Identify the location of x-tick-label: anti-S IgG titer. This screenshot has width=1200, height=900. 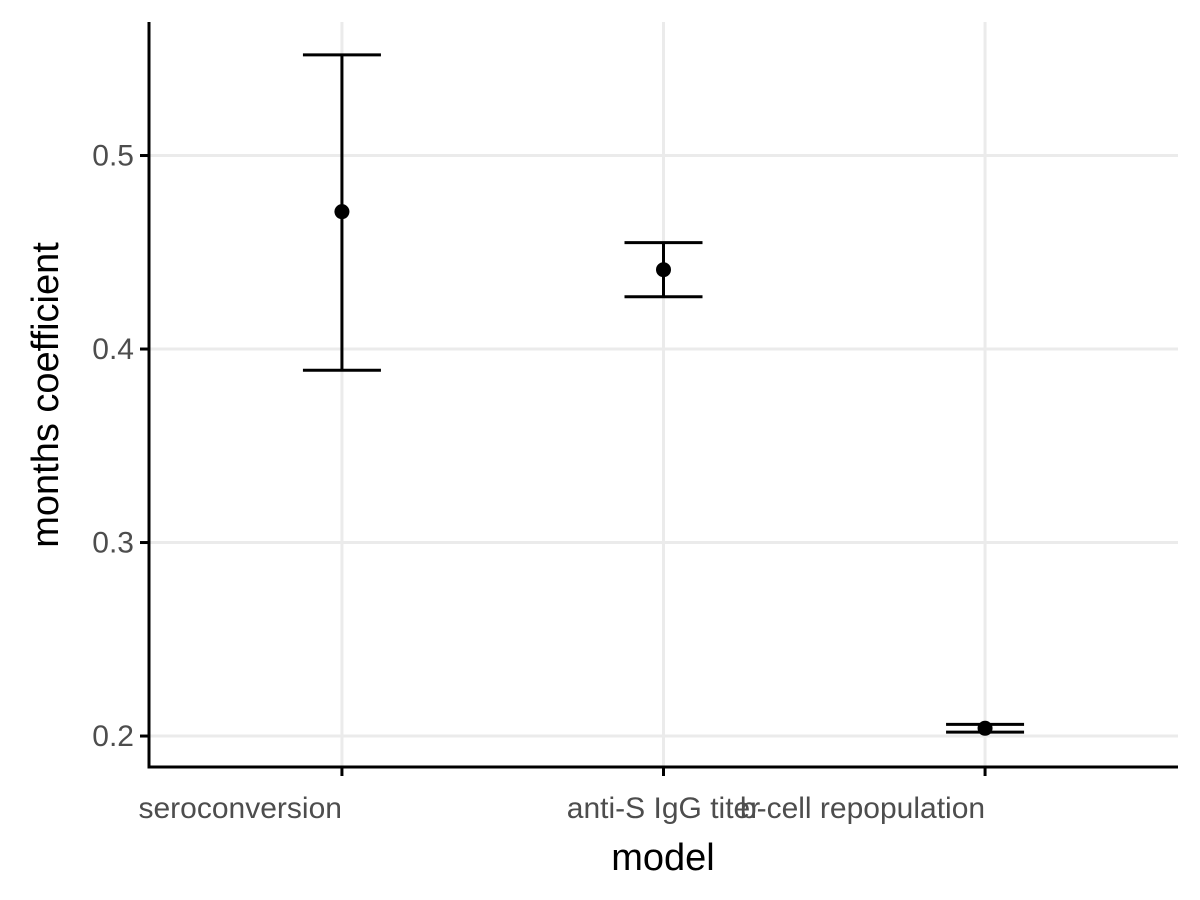
(663, 808).